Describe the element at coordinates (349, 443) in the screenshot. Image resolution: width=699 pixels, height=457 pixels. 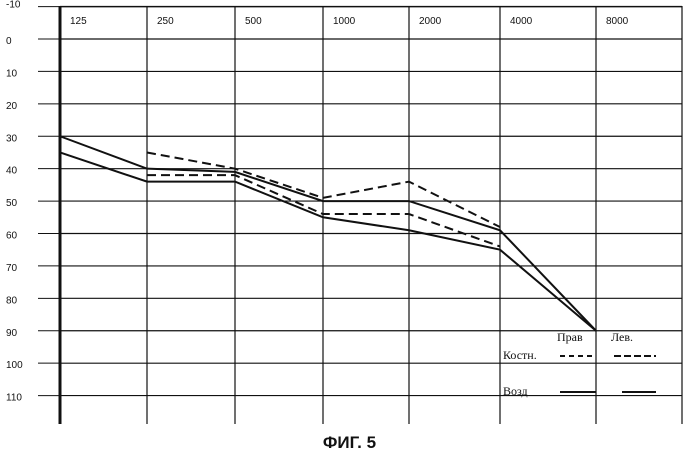
I see `figure-caption: ФИГ. 5` at that location.